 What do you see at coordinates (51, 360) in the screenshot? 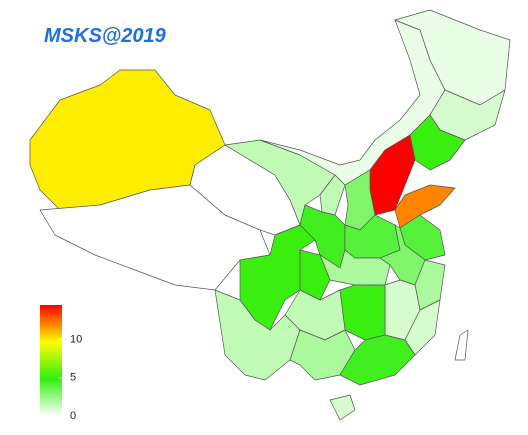
I see `legend-bar` at bounding box center [51, 360].